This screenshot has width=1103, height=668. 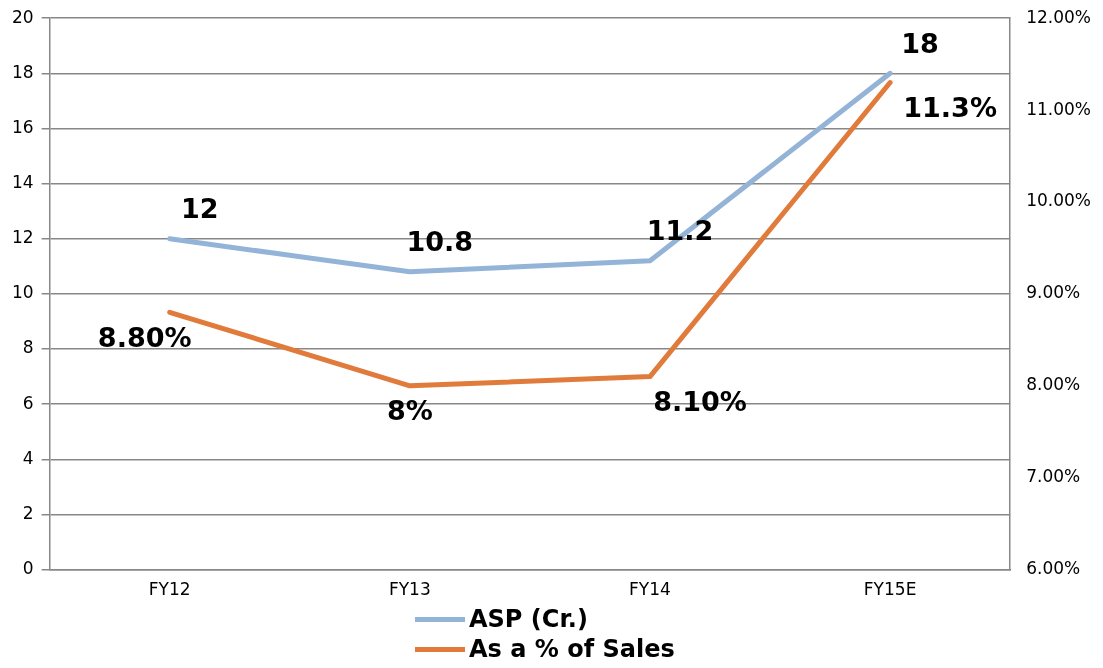 What do you see at coordinates (1059, 108) in the screenshot?
I see `y2-tick-label: 11.00%` at bounding box center [1059, 108].